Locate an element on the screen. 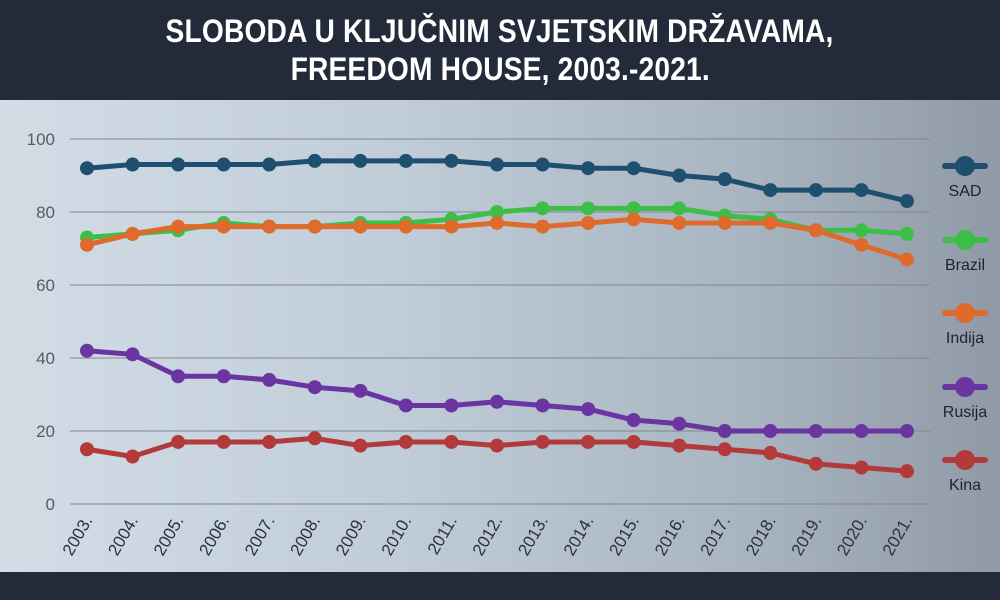 This screenshot has width=1000, height=600. x-tick-label: 2011. is located at coordinates (442, 535).